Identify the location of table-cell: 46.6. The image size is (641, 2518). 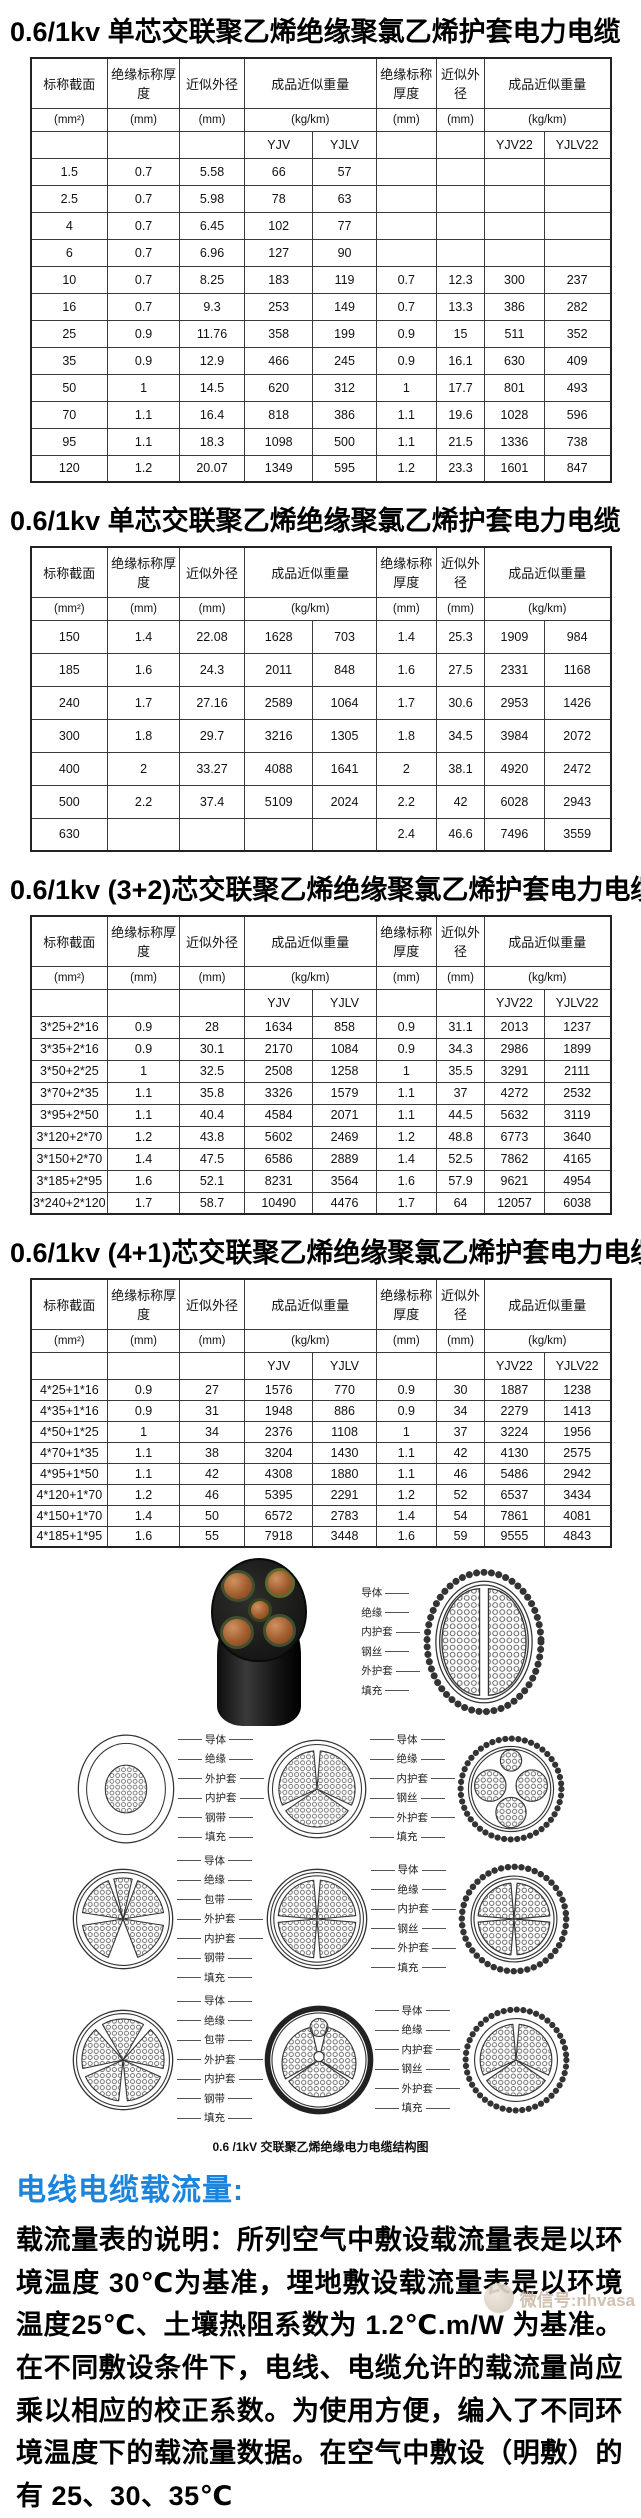
(460, 834).